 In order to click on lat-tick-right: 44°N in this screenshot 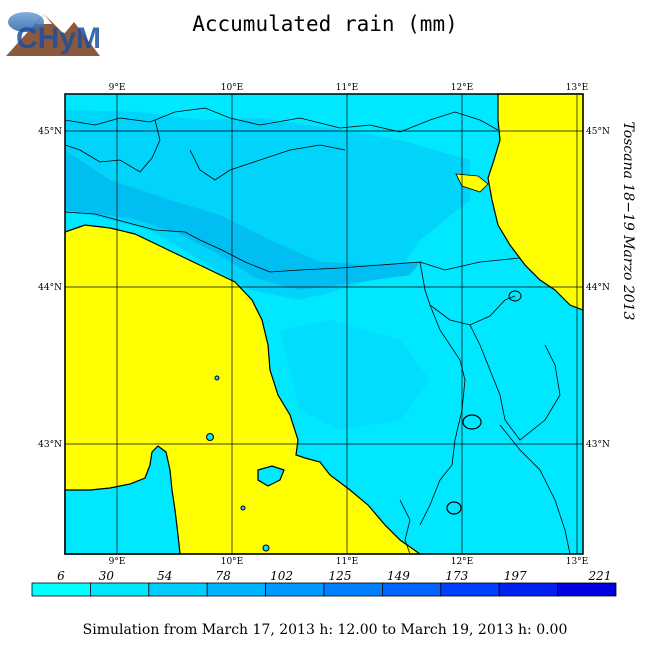, I will do `click(598, 288)`.